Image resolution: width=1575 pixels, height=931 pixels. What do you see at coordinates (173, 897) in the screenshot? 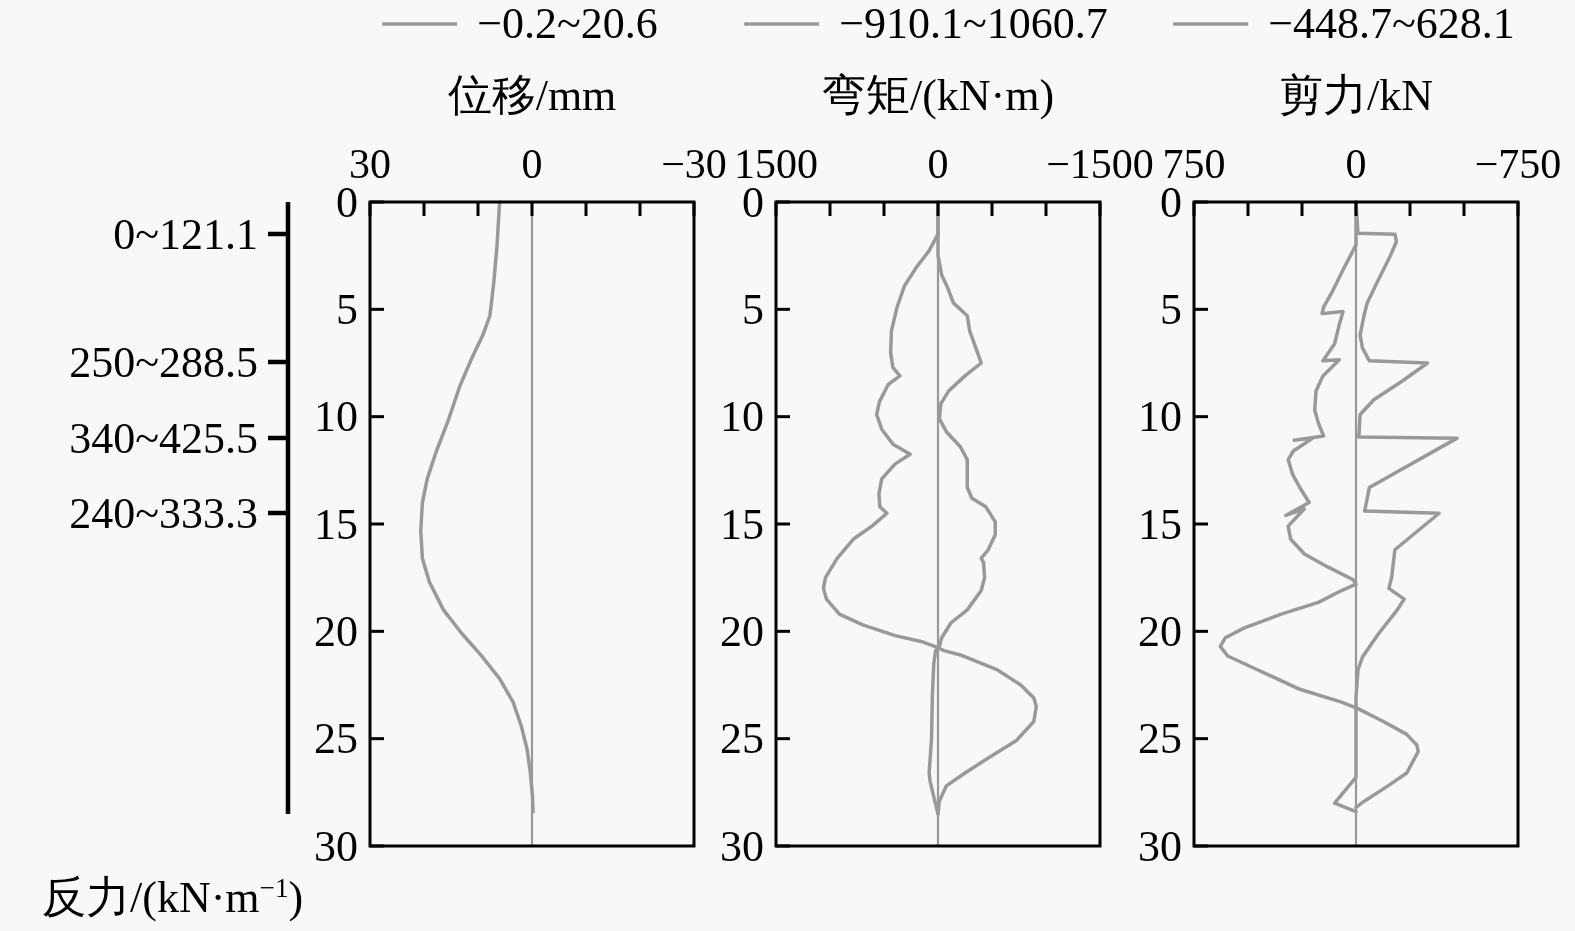
I see `text: 反力/(kN·m$^{−1}$)` at bounding box center [173, 897].